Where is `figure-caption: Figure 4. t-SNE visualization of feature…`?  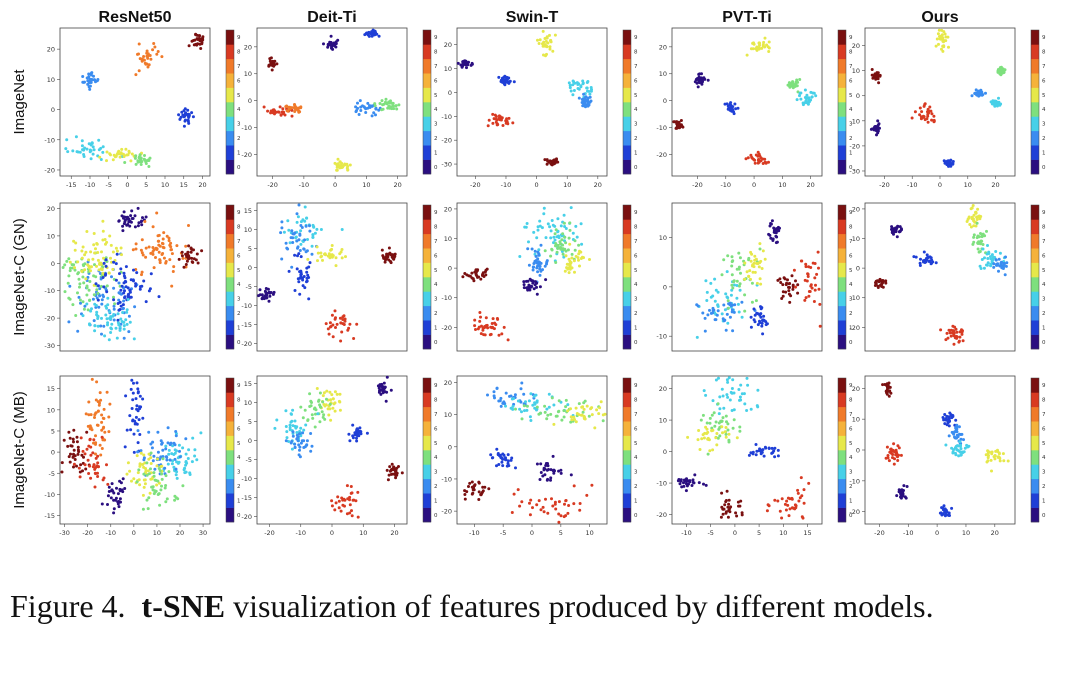
figure-caption: Figure 4. t-SNE visualization of feature… is located at coordinates (540, 606).